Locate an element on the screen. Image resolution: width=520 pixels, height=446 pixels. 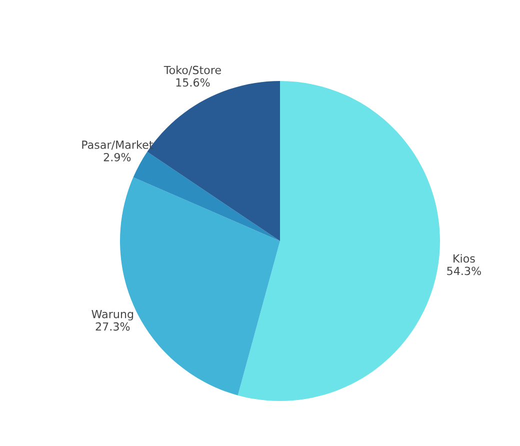
slice-label: Warung is located at coordinates (113, 315).